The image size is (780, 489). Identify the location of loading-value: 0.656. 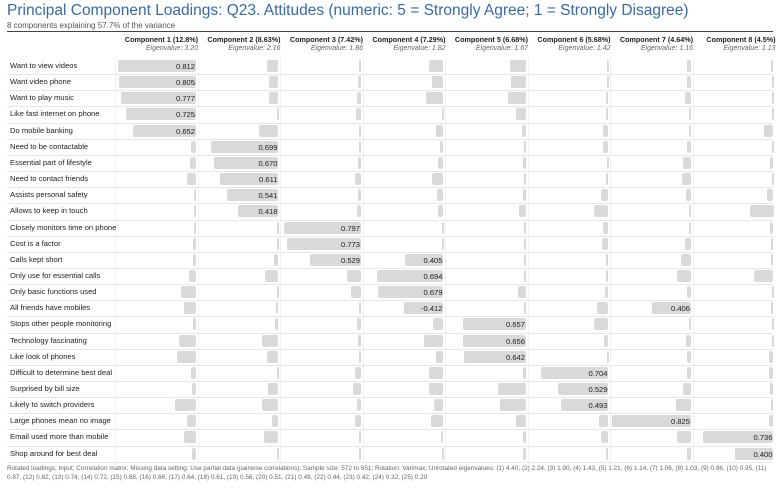
(515, 341).